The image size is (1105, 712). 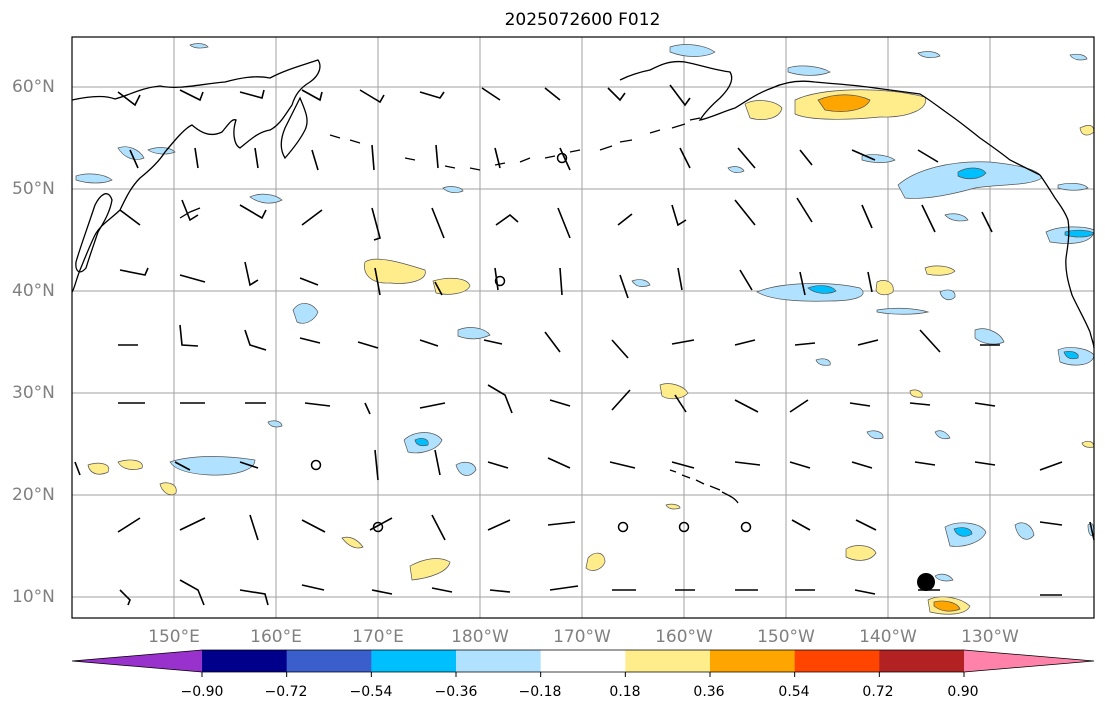 What do you see at coordinates (33, 495) in the screenshot?
I see `lat-tick-label: 20°N` at bounding box center [33, 495].